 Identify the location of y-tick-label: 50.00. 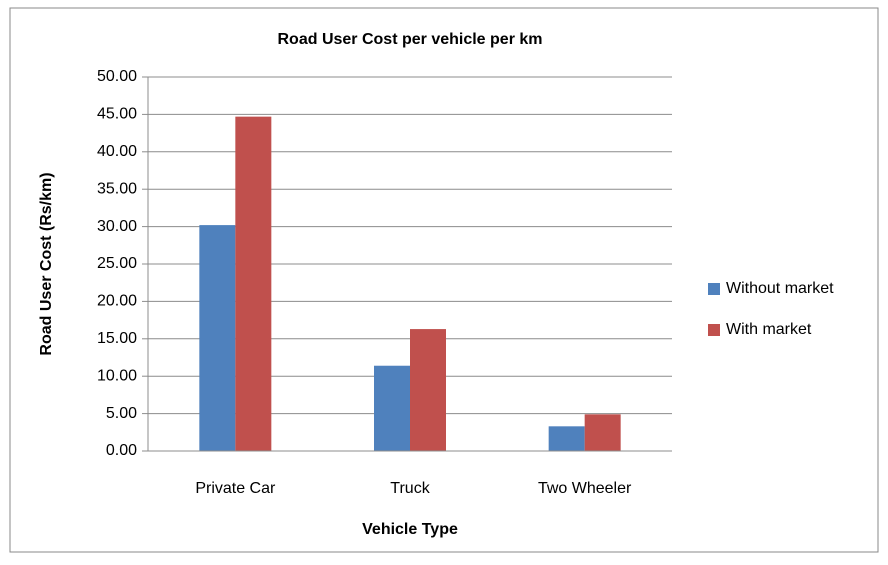
(117, 76).